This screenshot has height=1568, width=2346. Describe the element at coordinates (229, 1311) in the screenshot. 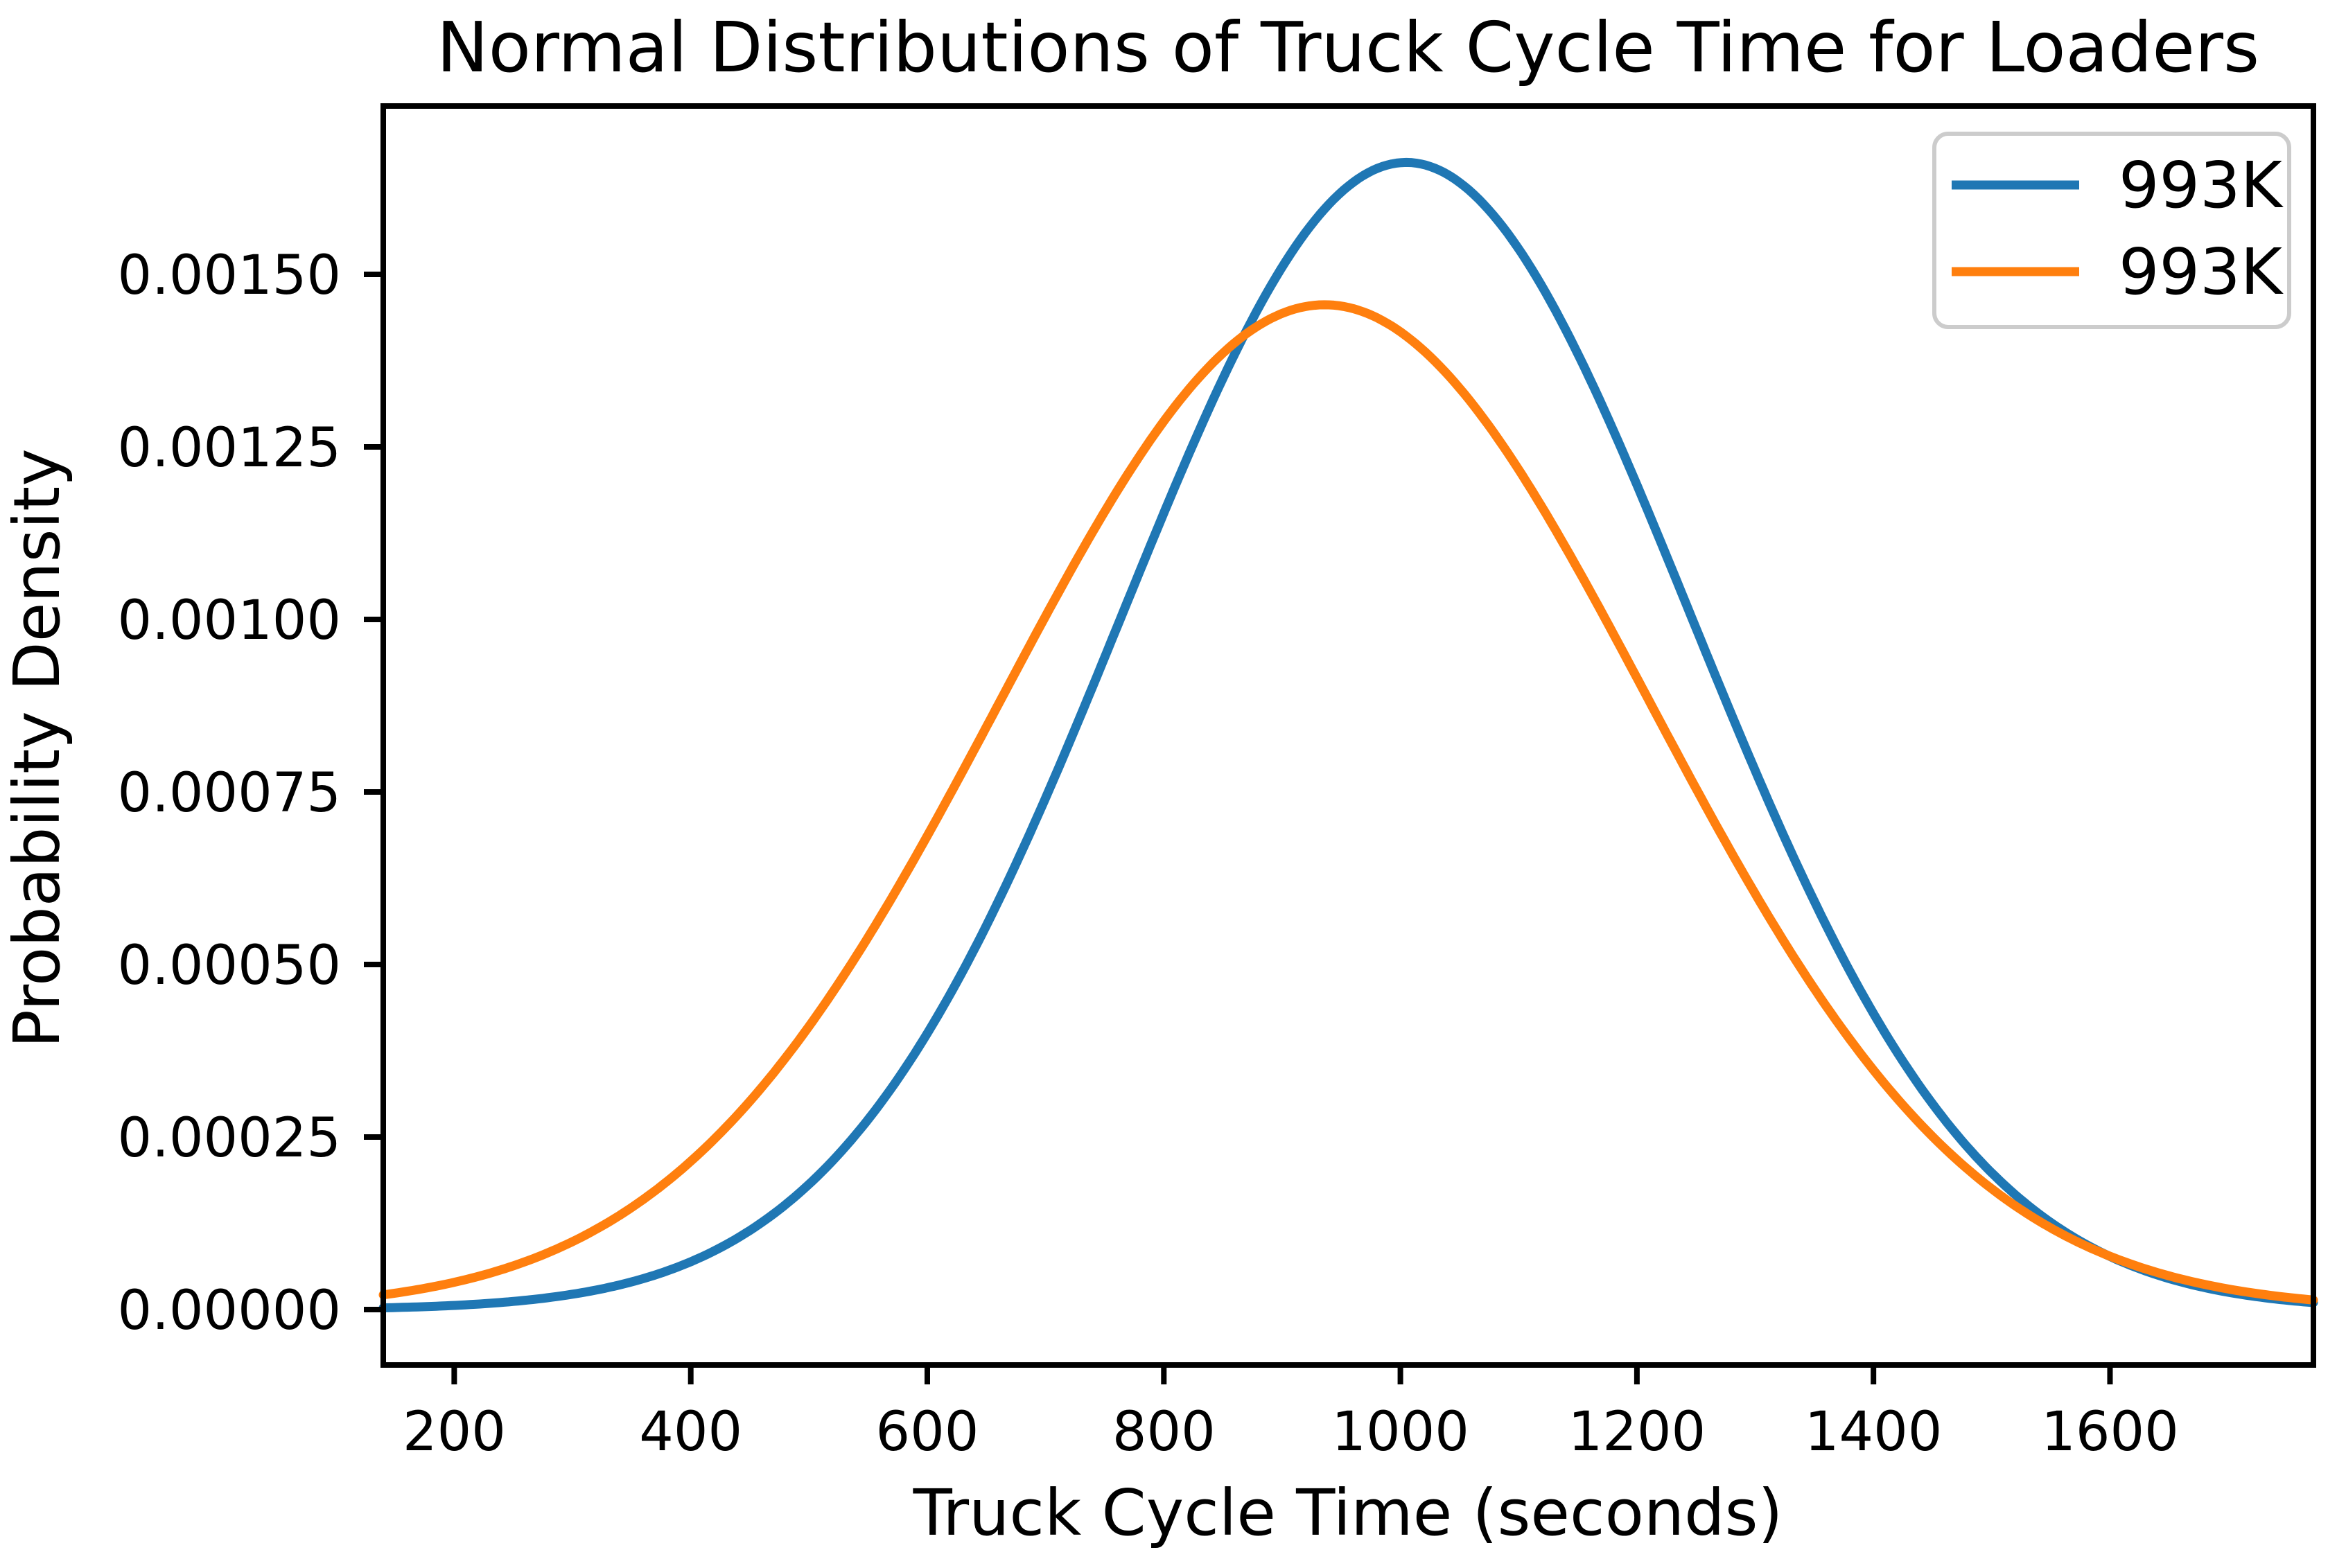

I see `y-tick-label: 0.00000` at that location.